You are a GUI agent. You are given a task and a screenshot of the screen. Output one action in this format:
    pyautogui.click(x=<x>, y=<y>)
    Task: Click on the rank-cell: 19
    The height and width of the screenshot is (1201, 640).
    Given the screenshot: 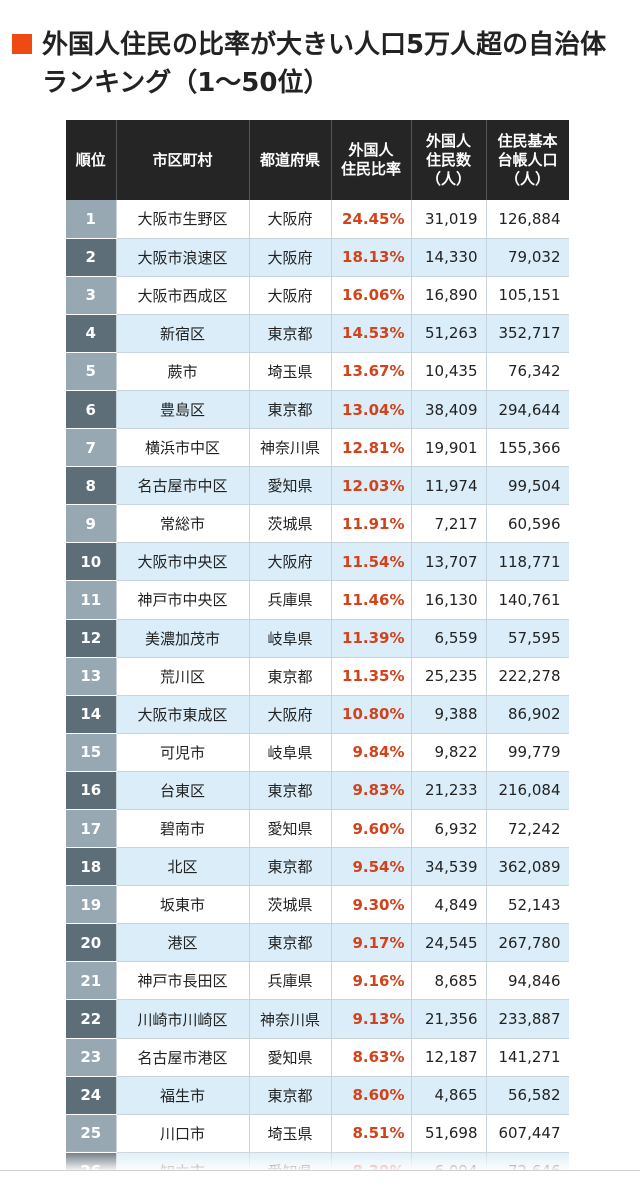 What is the action you would take?
    pyautogui.click(x=91, y=905)
    